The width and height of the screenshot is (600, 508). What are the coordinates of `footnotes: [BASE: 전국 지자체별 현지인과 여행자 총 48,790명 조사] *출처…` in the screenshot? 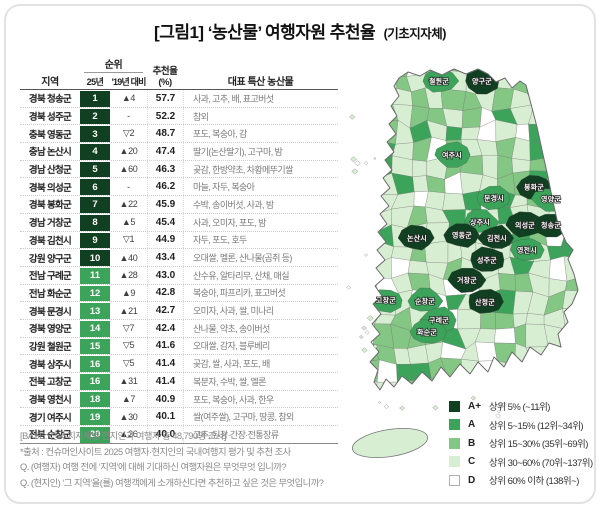 It's located at (185, 460).